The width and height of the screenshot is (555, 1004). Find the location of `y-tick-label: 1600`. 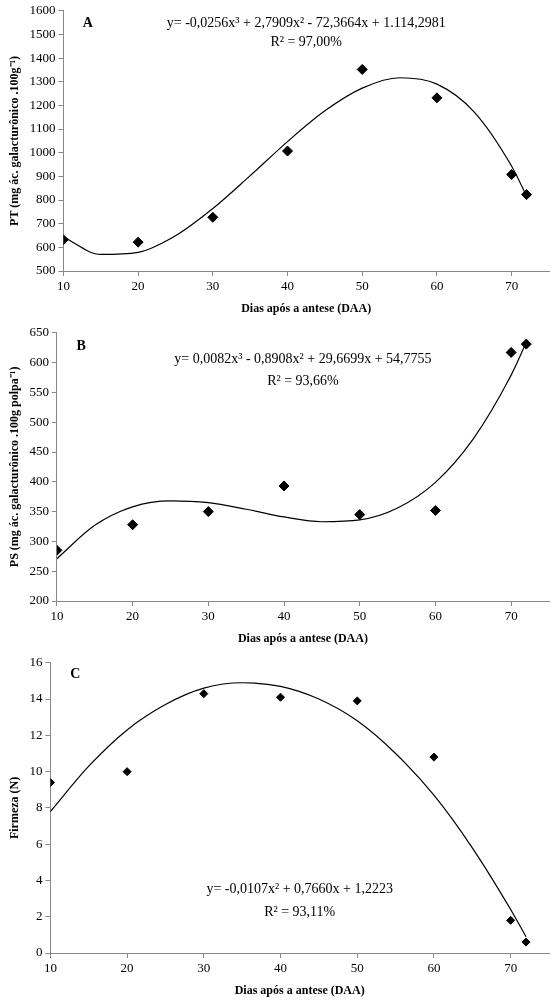

y-tick-label: 1600 is located at coordinates (42, 10).